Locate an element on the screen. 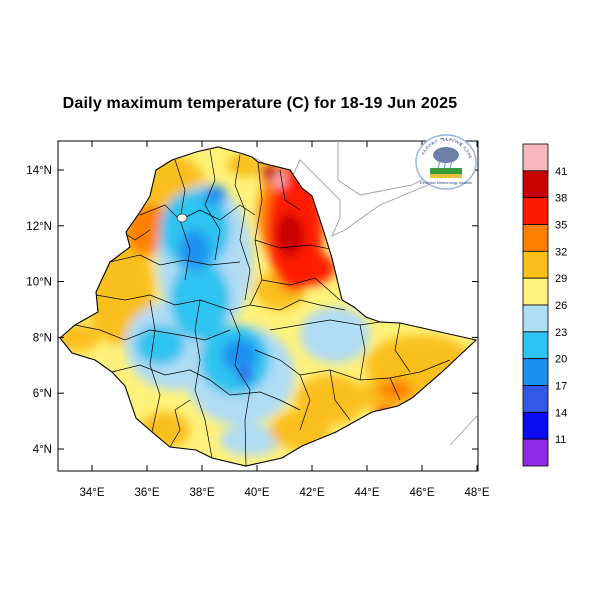  x-tick-label: 40°E is located at coordinates (256, 493).